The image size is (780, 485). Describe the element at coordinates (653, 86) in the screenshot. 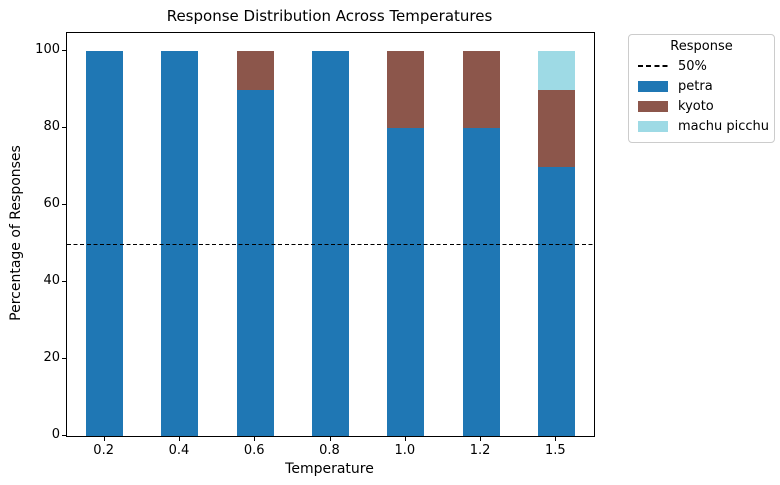

I see `legend-swatch-petra` at that location.